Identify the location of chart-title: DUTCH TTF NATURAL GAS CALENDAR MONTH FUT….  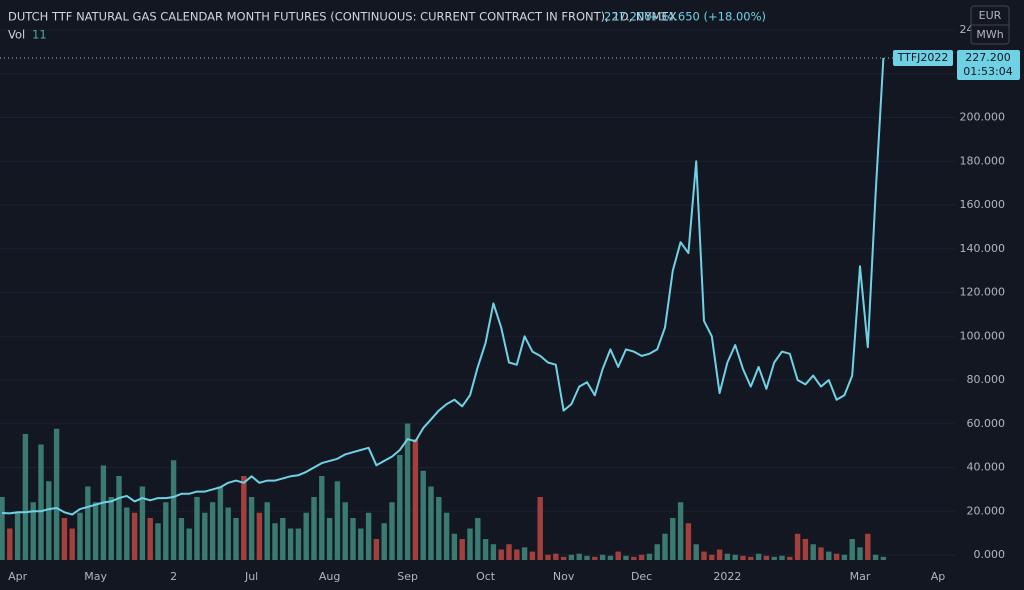
(342, 17).